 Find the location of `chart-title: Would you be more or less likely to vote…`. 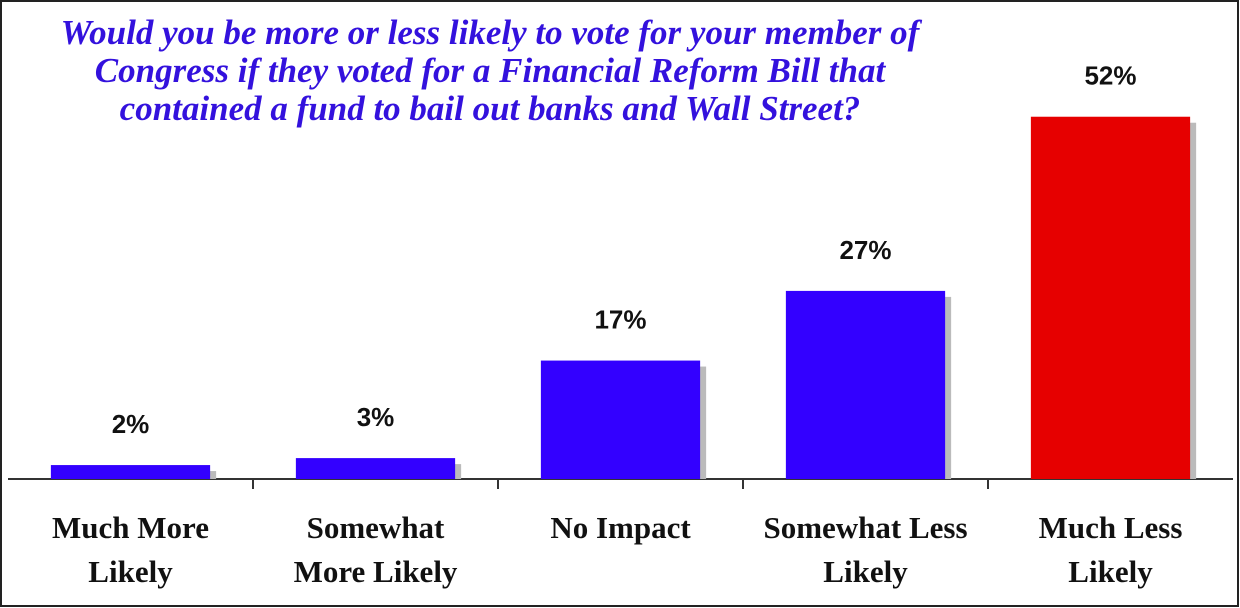

chart-title: Would you be more or less likely to vote… is located at coordinates (490, 70).